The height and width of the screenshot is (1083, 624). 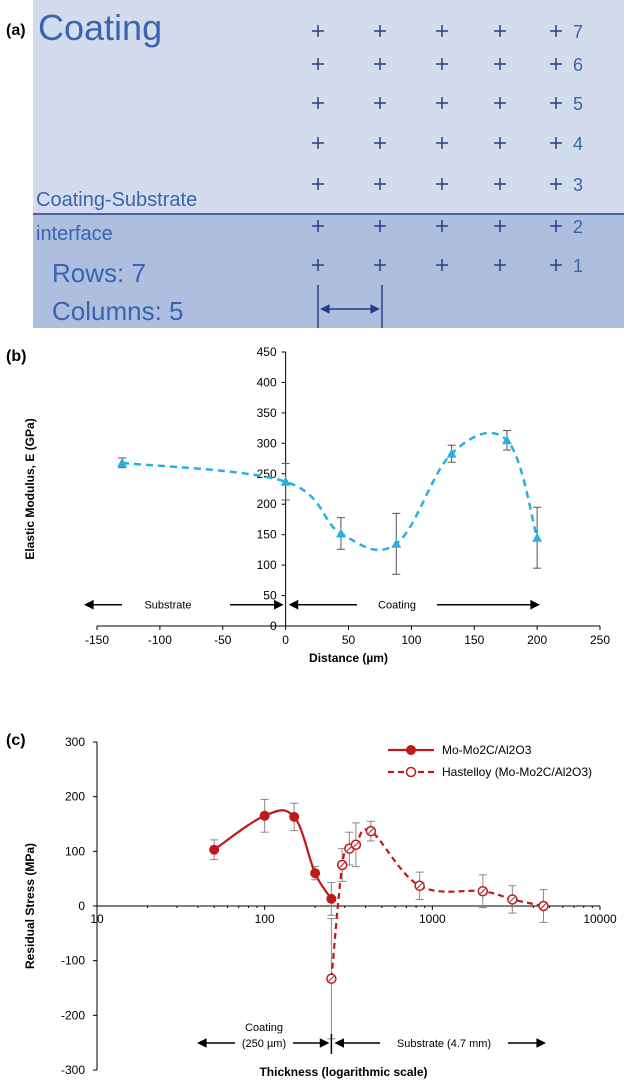 I want to click on coating-annotation: Coating, so click(x=264, y=1028).